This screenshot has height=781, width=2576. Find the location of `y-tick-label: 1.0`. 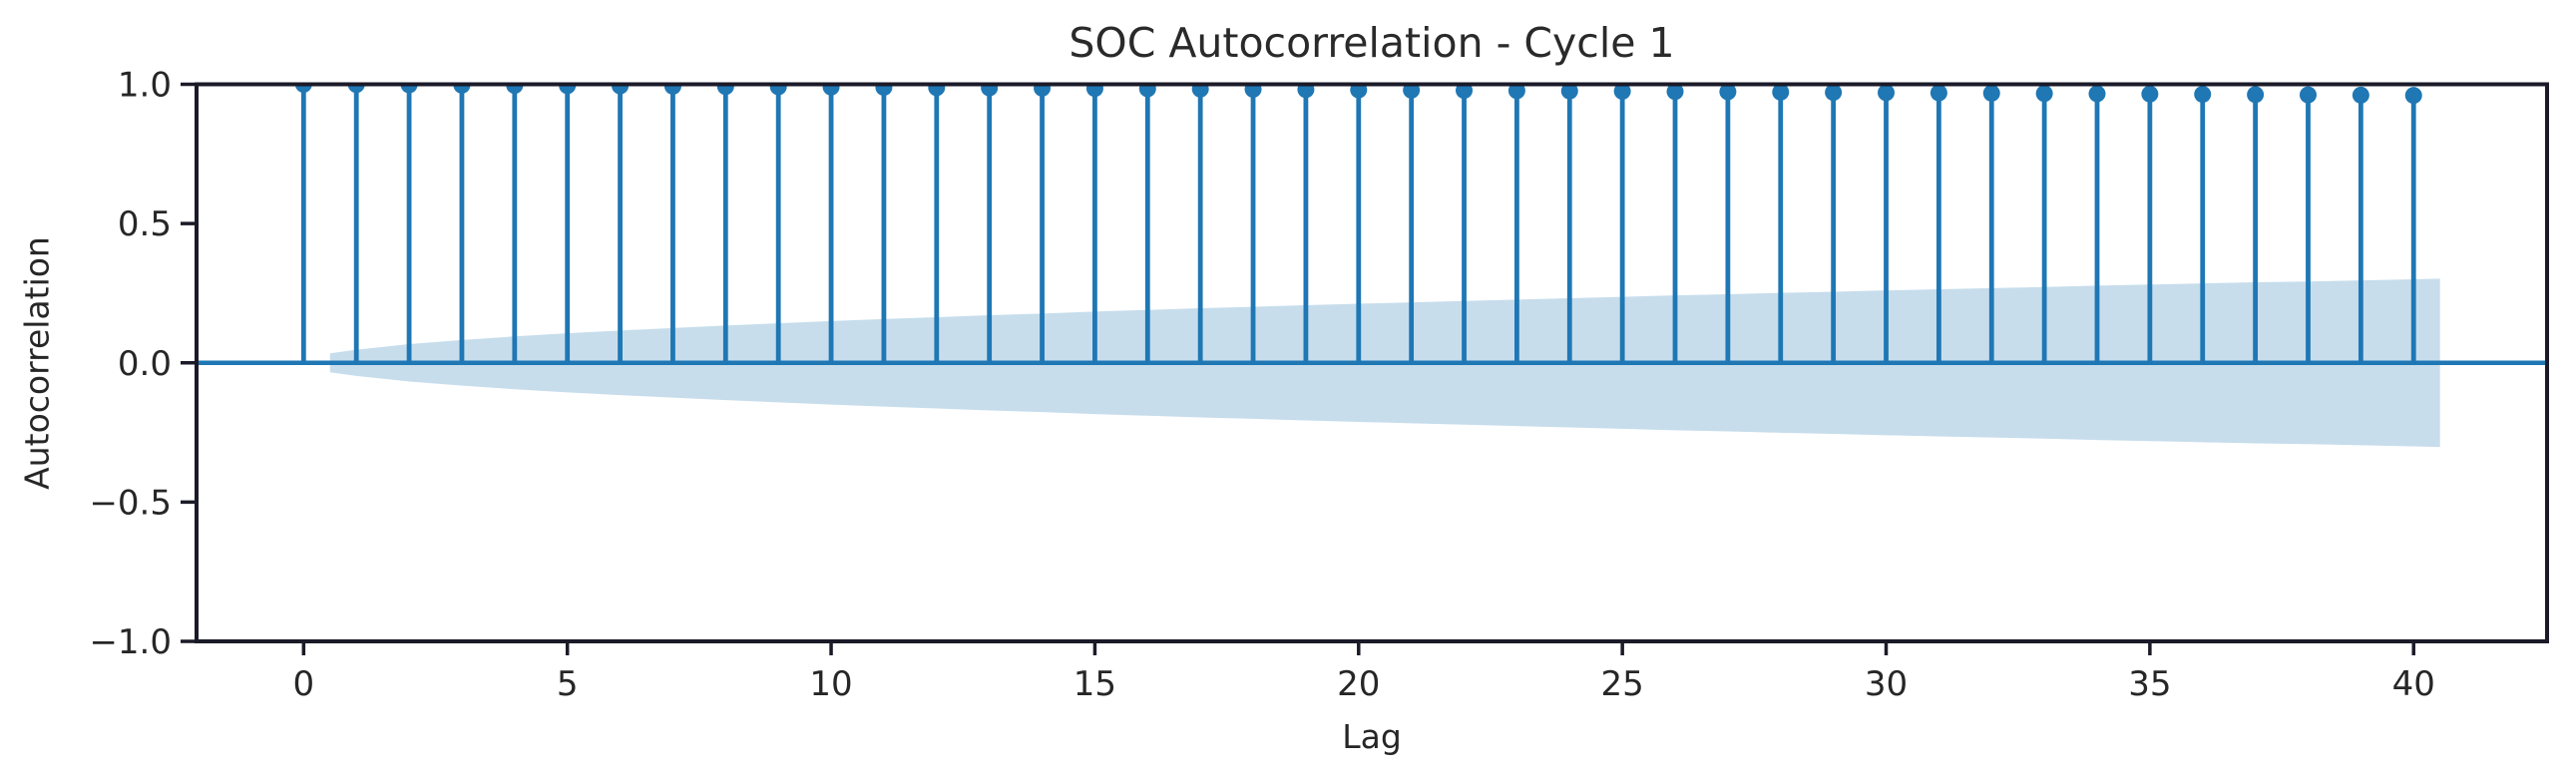

y-tick-label: 1.0 is located at coordinates (145, 86).